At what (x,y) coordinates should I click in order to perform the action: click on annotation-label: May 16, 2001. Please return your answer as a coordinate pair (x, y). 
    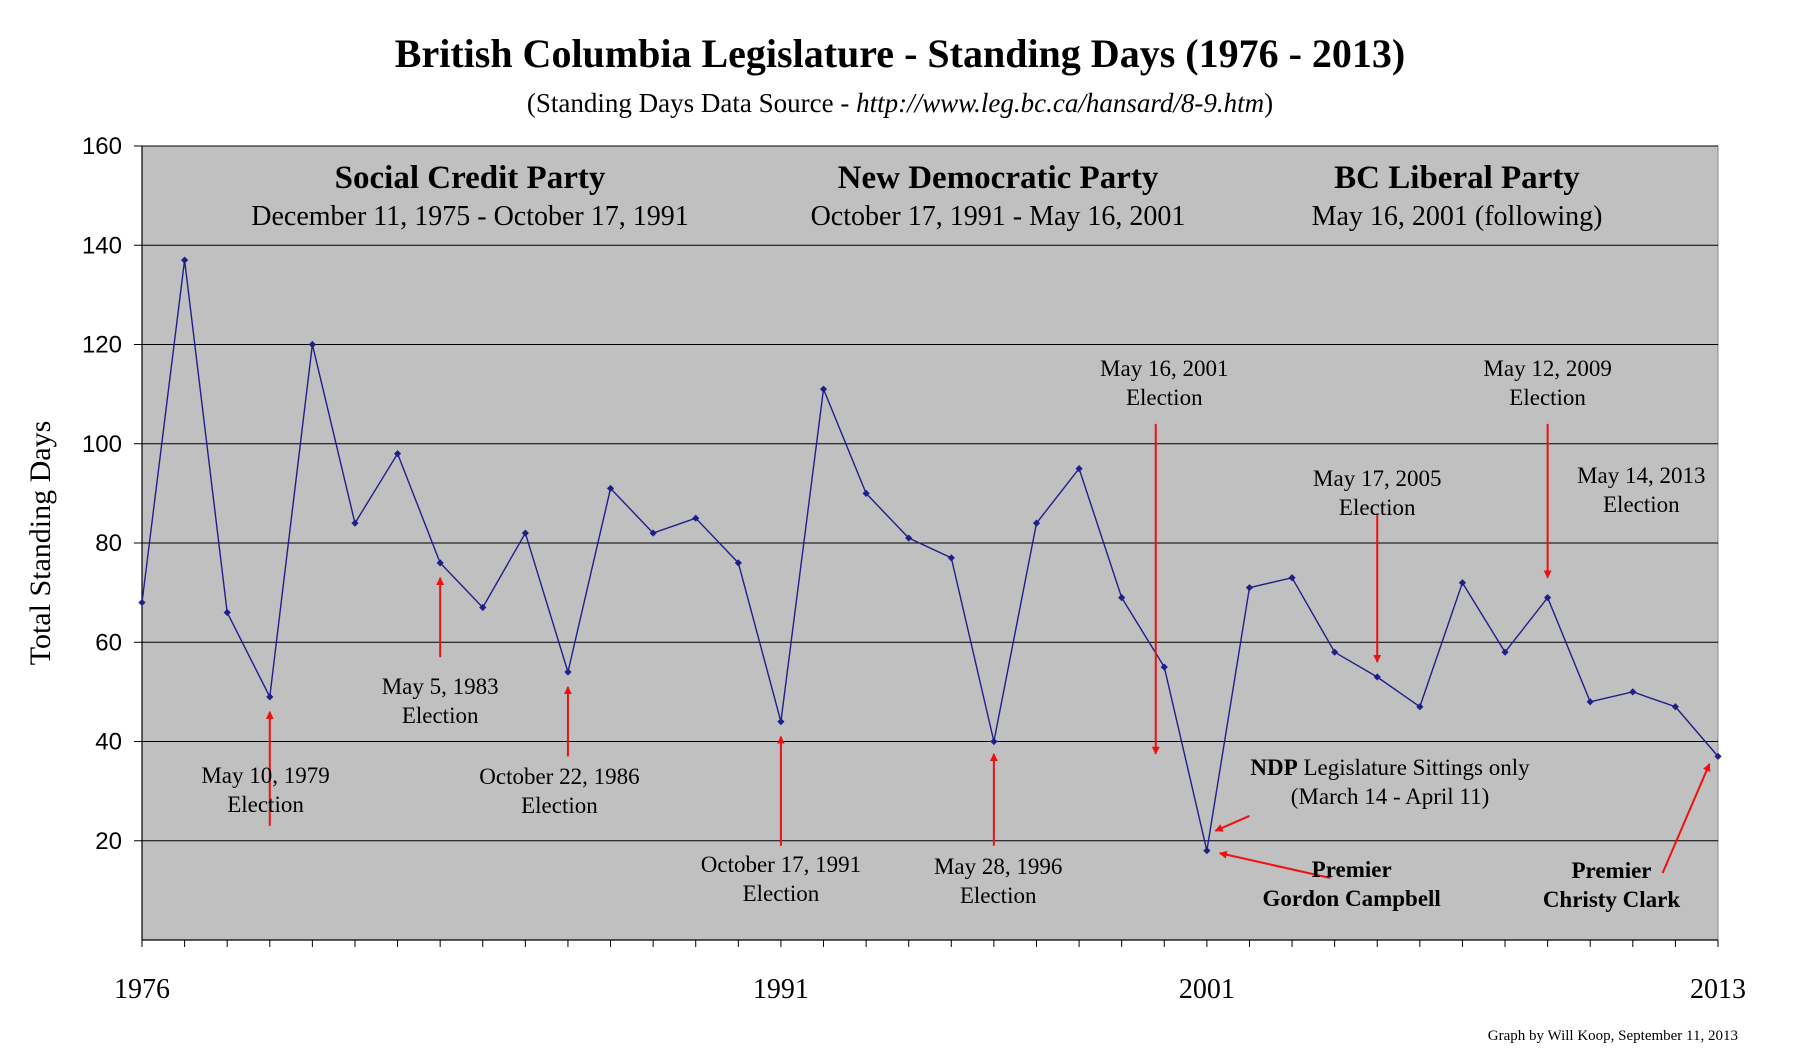
    Looking at the image, I should click on (1164, 368).